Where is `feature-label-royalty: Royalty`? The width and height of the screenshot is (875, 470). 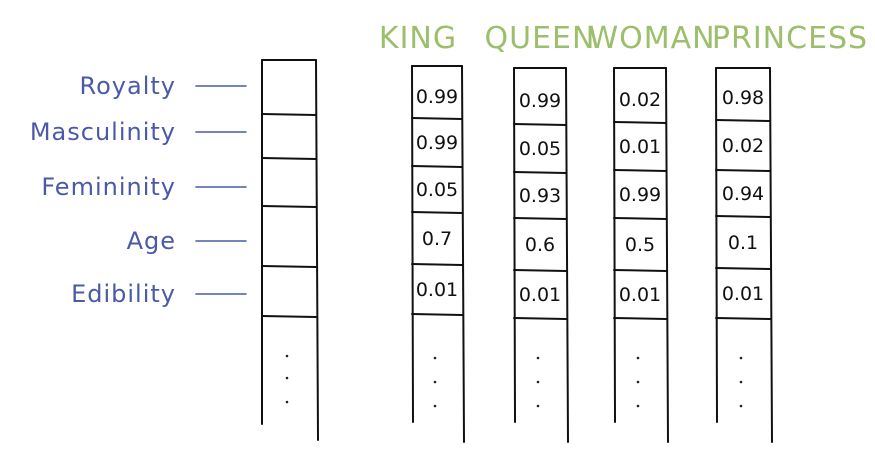 feature-label-royalty: Royalty is located at coordinates (128, 86).